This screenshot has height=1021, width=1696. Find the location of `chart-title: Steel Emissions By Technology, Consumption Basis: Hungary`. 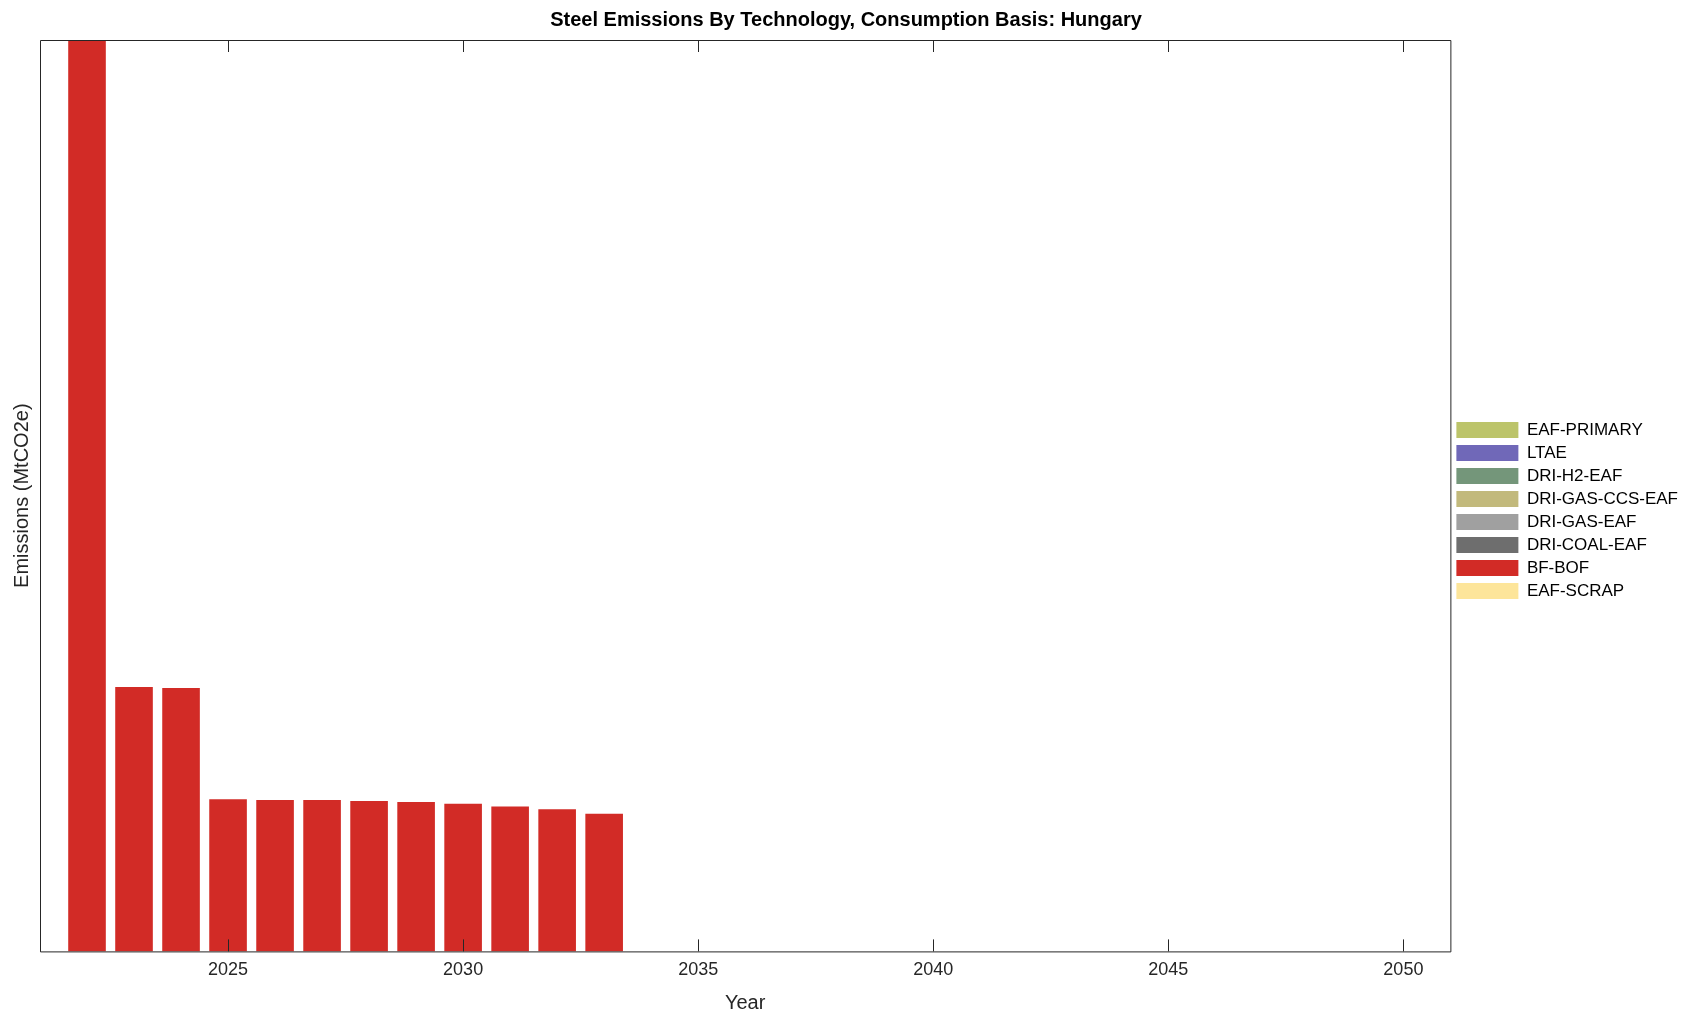

chart-title: Steel Emissions By Technology, Consumption Basis: Hungary is located at coordinates (846, 18).